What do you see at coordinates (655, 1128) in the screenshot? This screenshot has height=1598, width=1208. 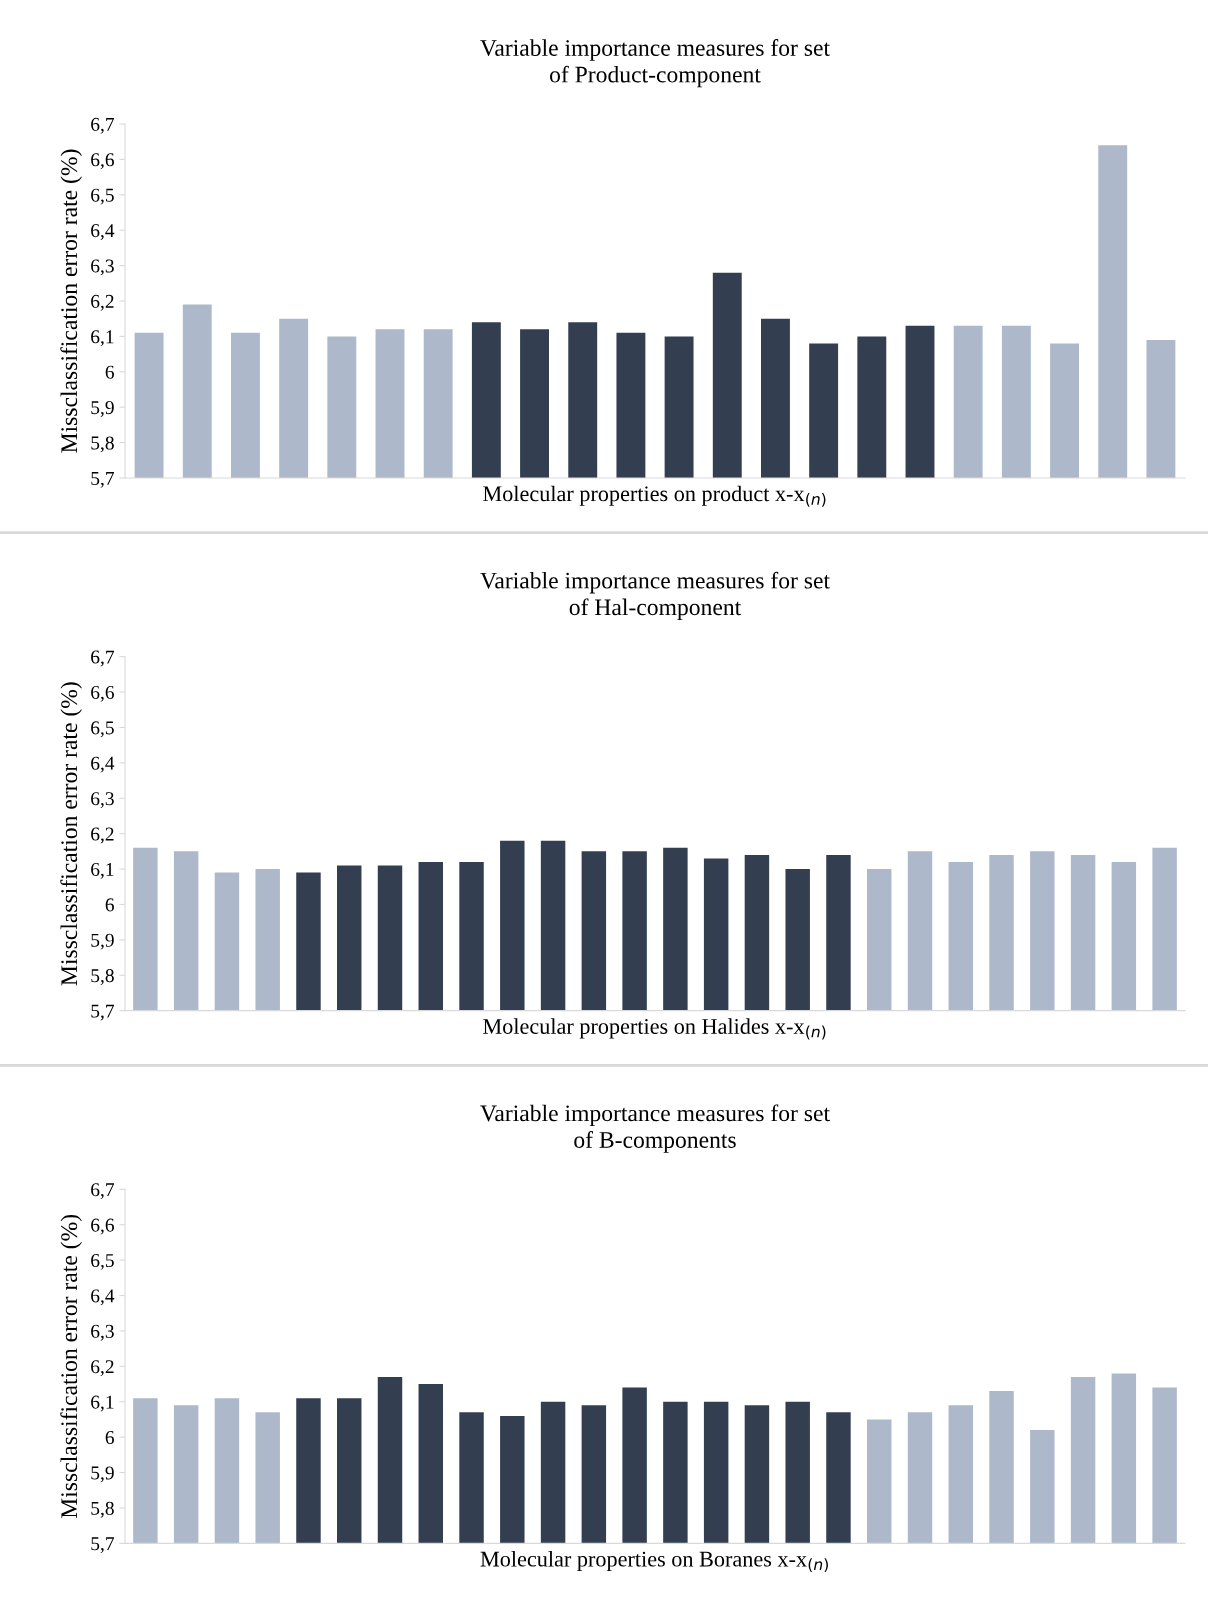 I see `chart-title: Variable importance measures for set of B-components` at bounding box center [655, 1128].